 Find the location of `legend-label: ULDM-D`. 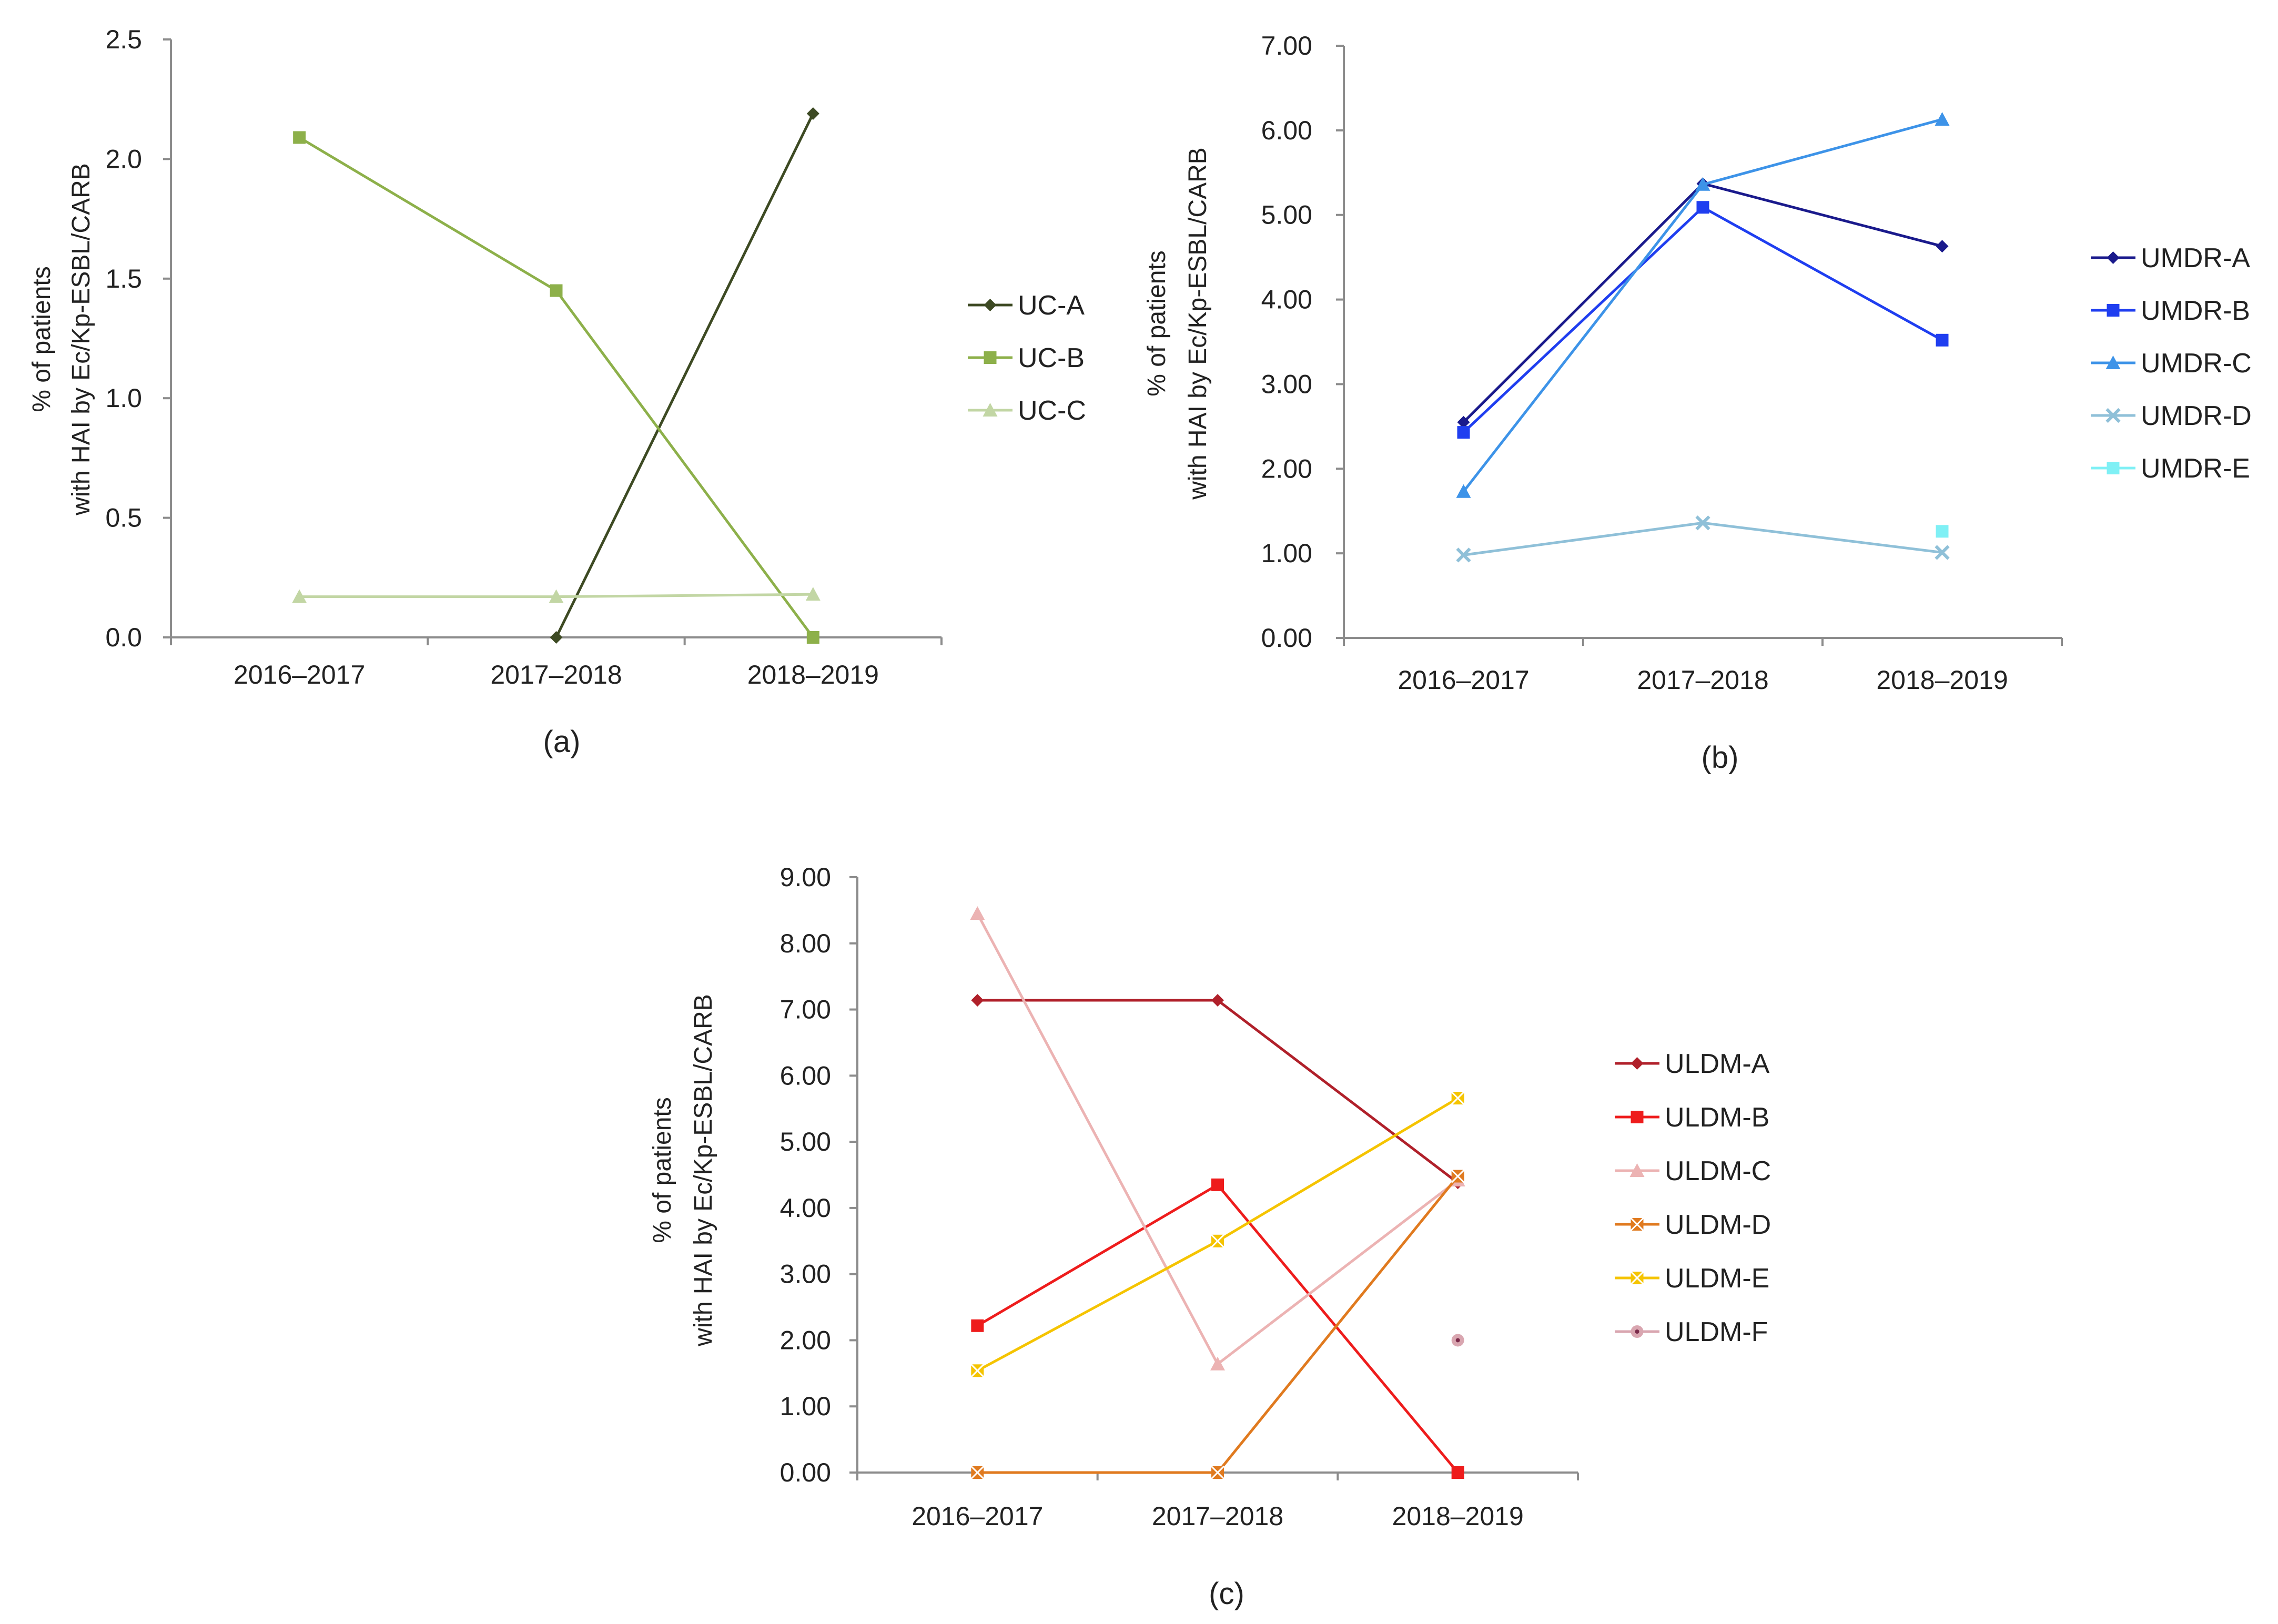

legend-label: ULDM-D is located at coordinates (1718, 1225).